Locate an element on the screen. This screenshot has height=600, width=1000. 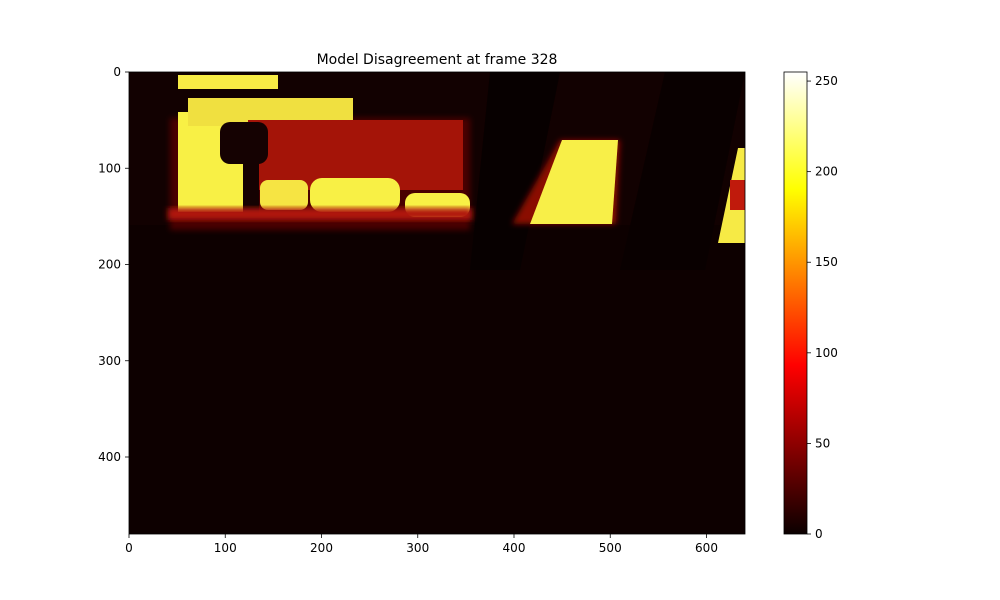
colorbar-tick-label: 250 is located at coordinates (826, 81).